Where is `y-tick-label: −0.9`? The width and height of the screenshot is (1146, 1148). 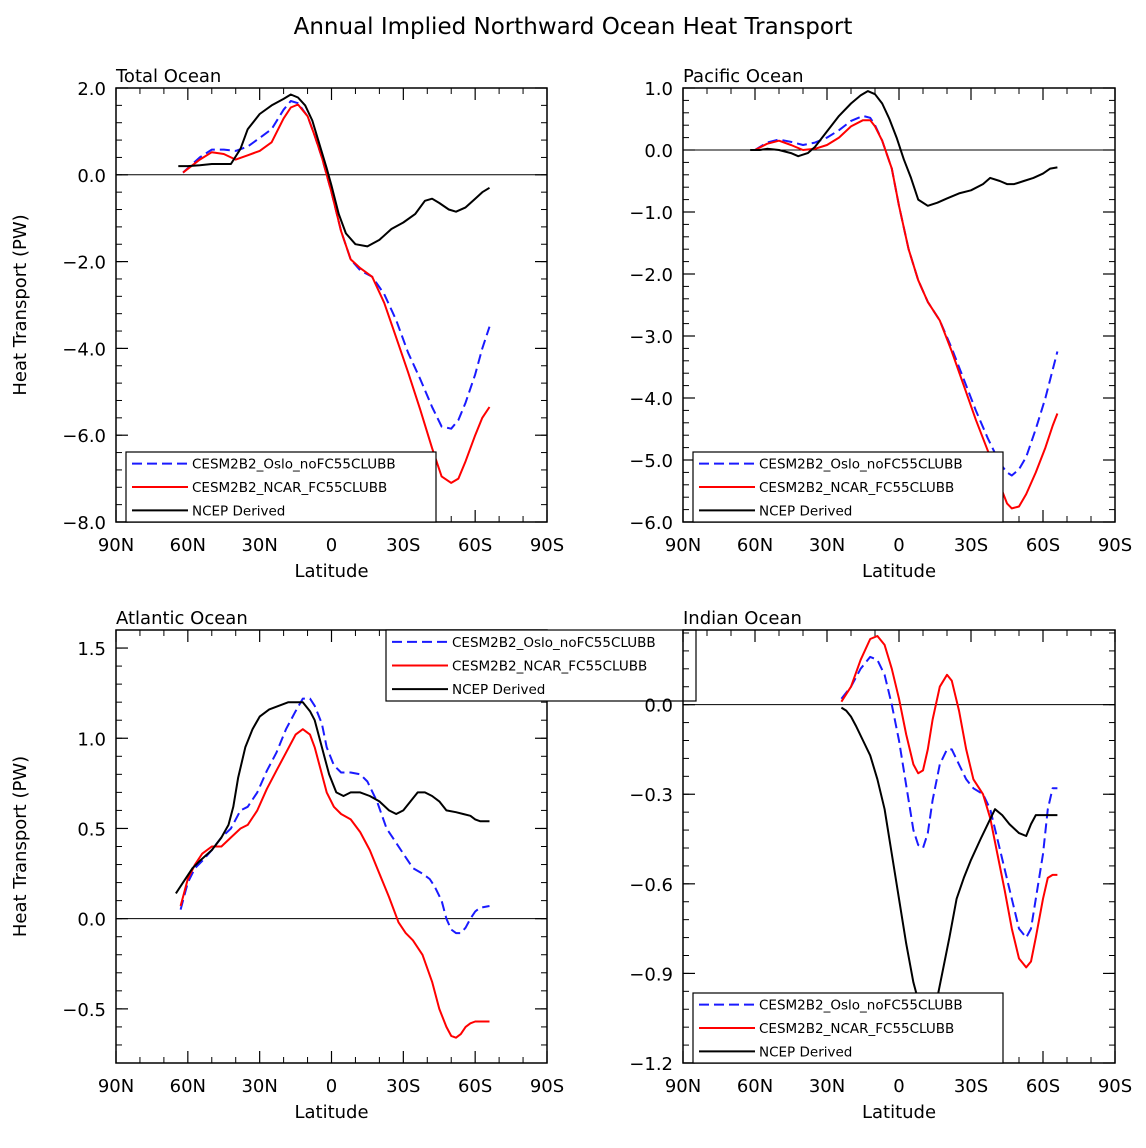 y-tick-label: −0.9 is located at coordinates (651, 974).